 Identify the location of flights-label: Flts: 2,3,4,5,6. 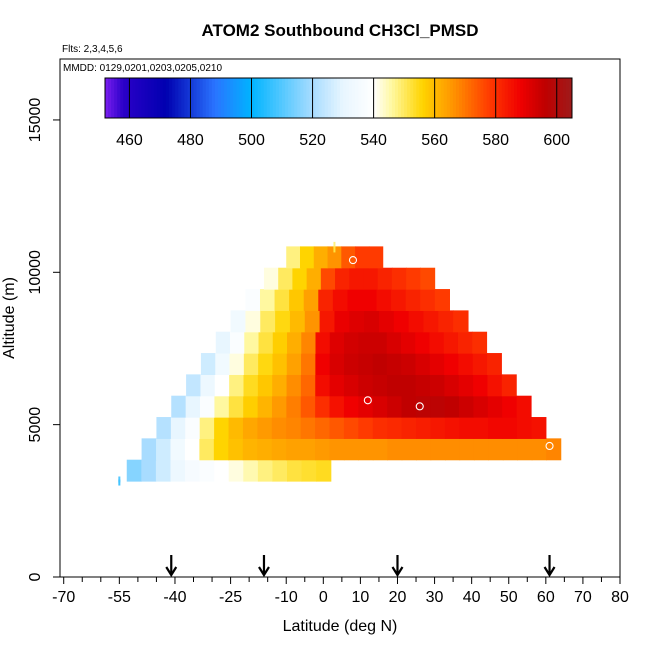
(92, 49).